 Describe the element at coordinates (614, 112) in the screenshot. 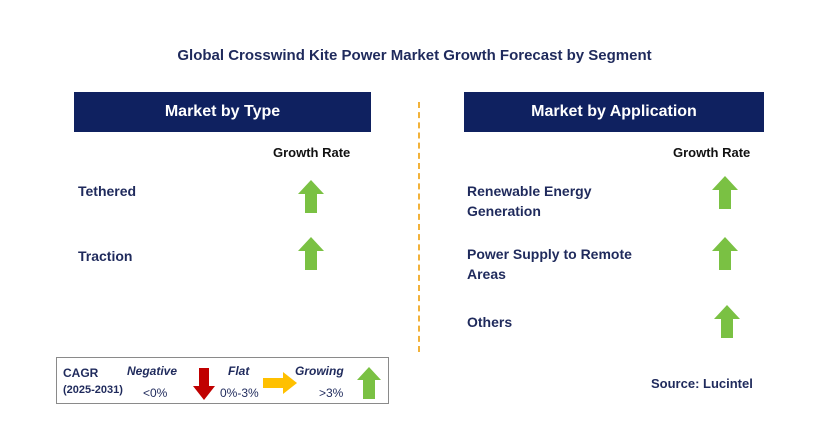

I see `market-by-application-header: Market by Application` at that location.